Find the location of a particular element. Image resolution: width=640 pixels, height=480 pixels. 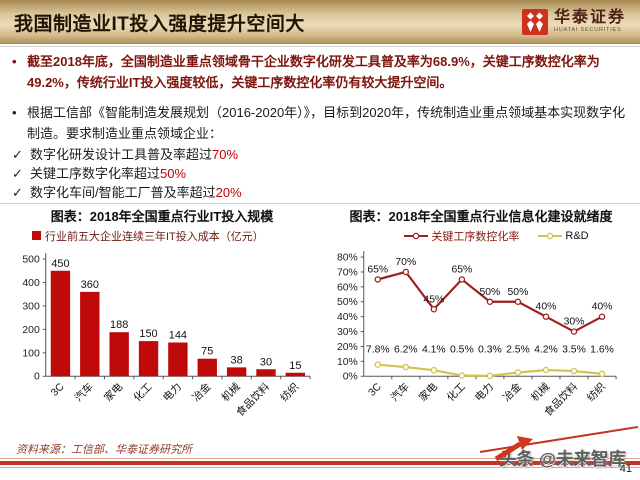

svg-text: 6.2% is located at coordinates (406, 349).